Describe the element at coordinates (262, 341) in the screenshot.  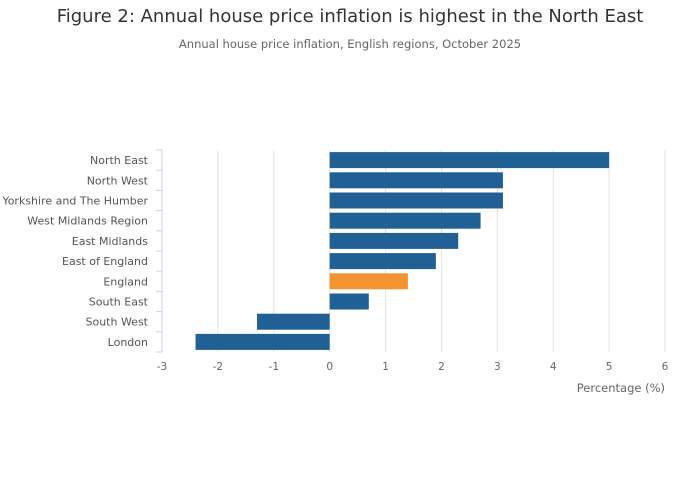
I see `bar-london` at that location.